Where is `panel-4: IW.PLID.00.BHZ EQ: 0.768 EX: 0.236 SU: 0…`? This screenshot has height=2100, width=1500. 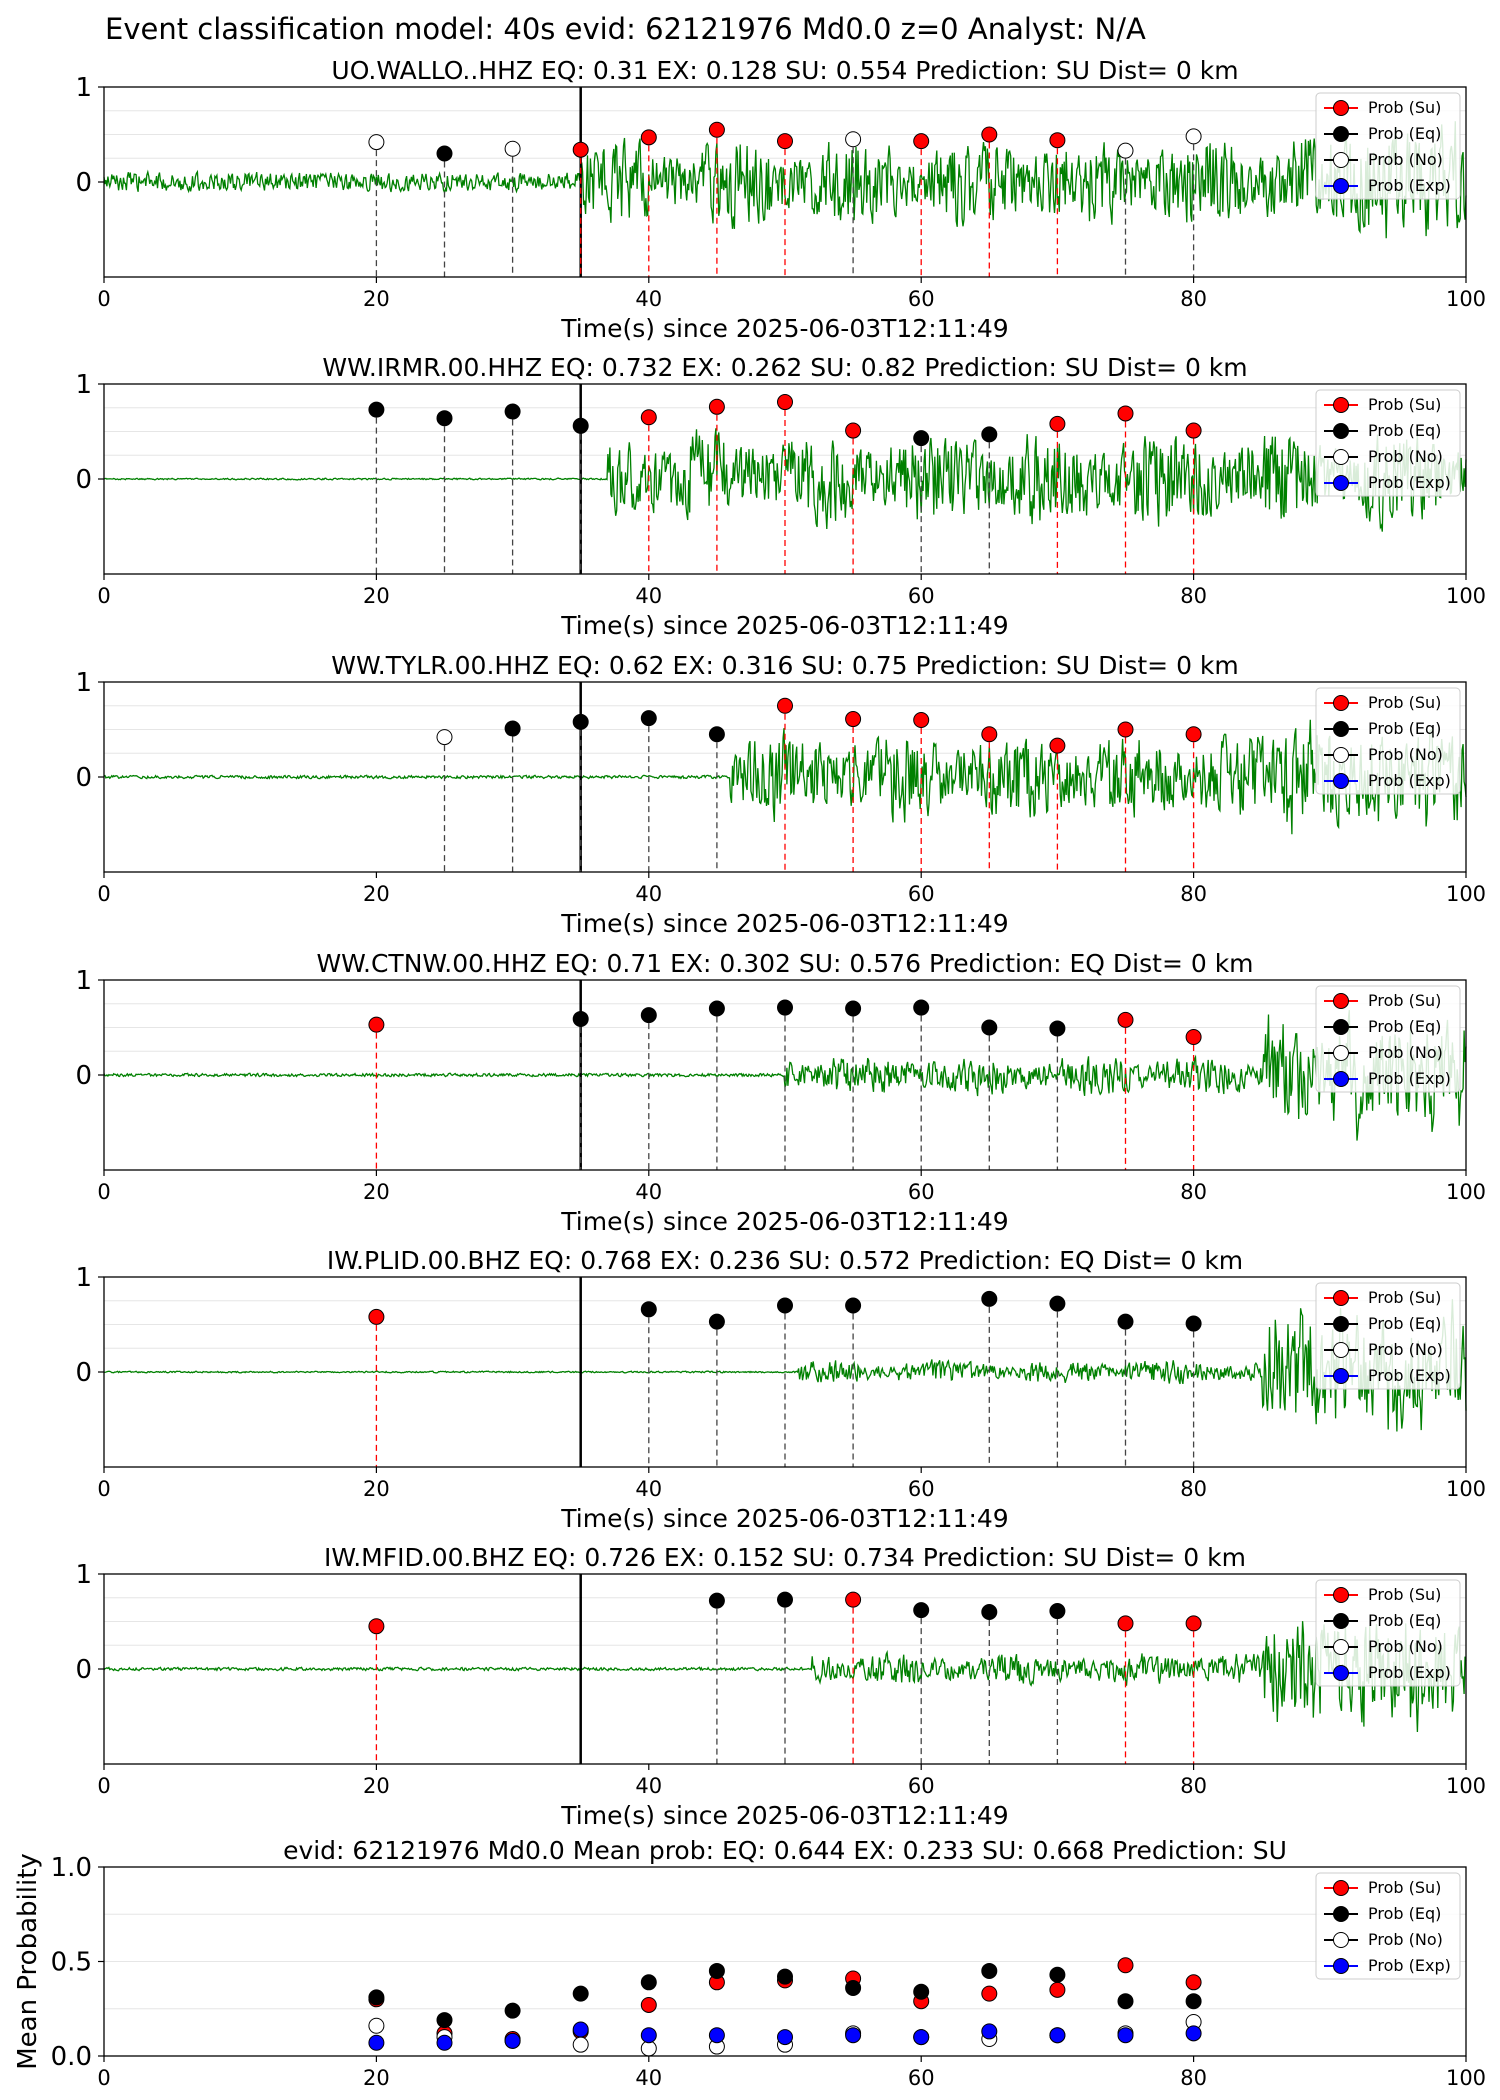 panel-4: IW.PLID.00.BHZ EQ: 0.768 EX: 0.236 SU: 0… is located at coordinates (780, 1389).